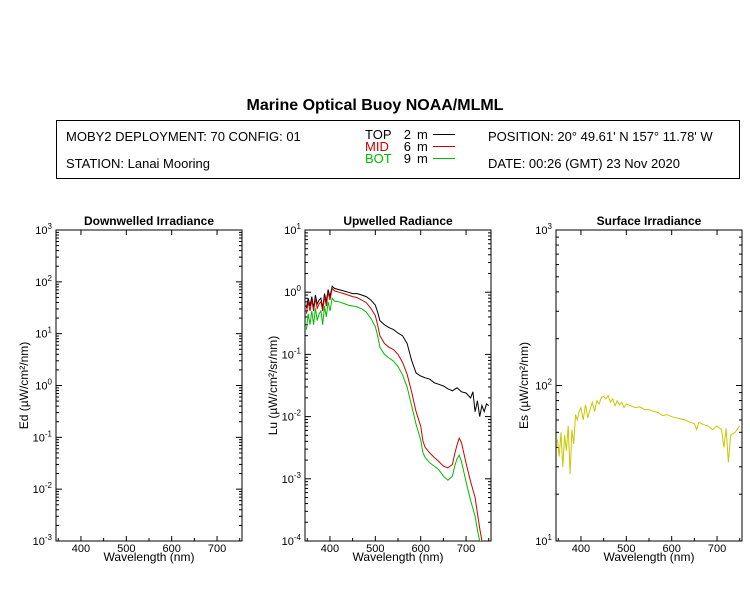  Describe the element at coordinates (43, 436) in the screenshot. I see `downwelled-irradiance-ytick-label: 10⁻¹` at that location.